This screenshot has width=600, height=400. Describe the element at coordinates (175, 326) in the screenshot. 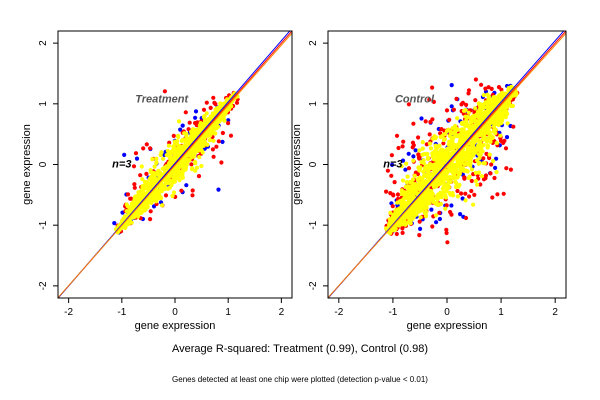

I see `x-axis-label: gene expression` at that location.